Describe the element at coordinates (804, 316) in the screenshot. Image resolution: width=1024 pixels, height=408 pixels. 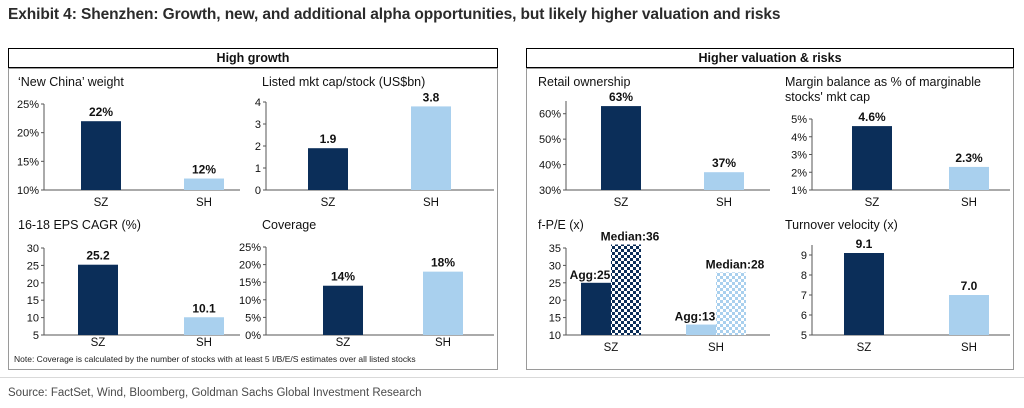
I see `y-tick-label: 6` at that location.